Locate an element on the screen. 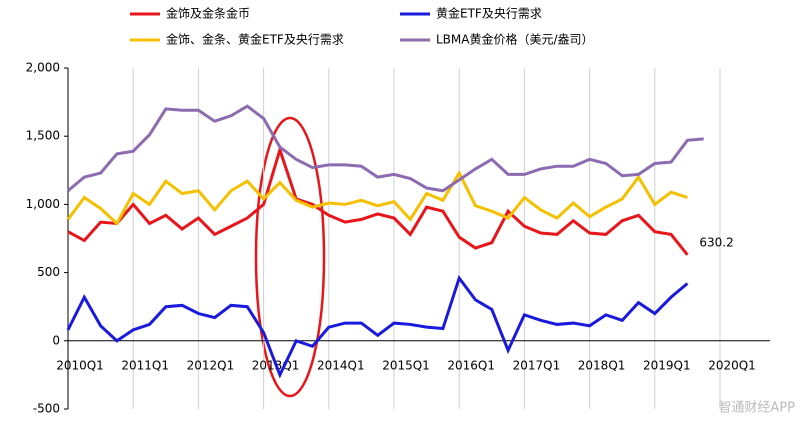  x-tick-label: 2015Q1 is located at coordinates (406, 365).